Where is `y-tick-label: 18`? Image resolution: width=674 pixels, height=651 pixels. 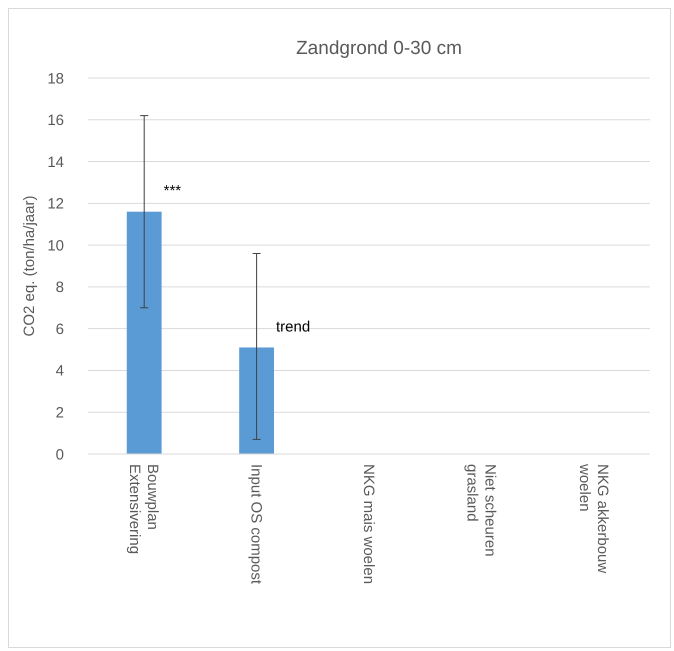
y-tick-label: 18 is located at coordinates (55, 79).